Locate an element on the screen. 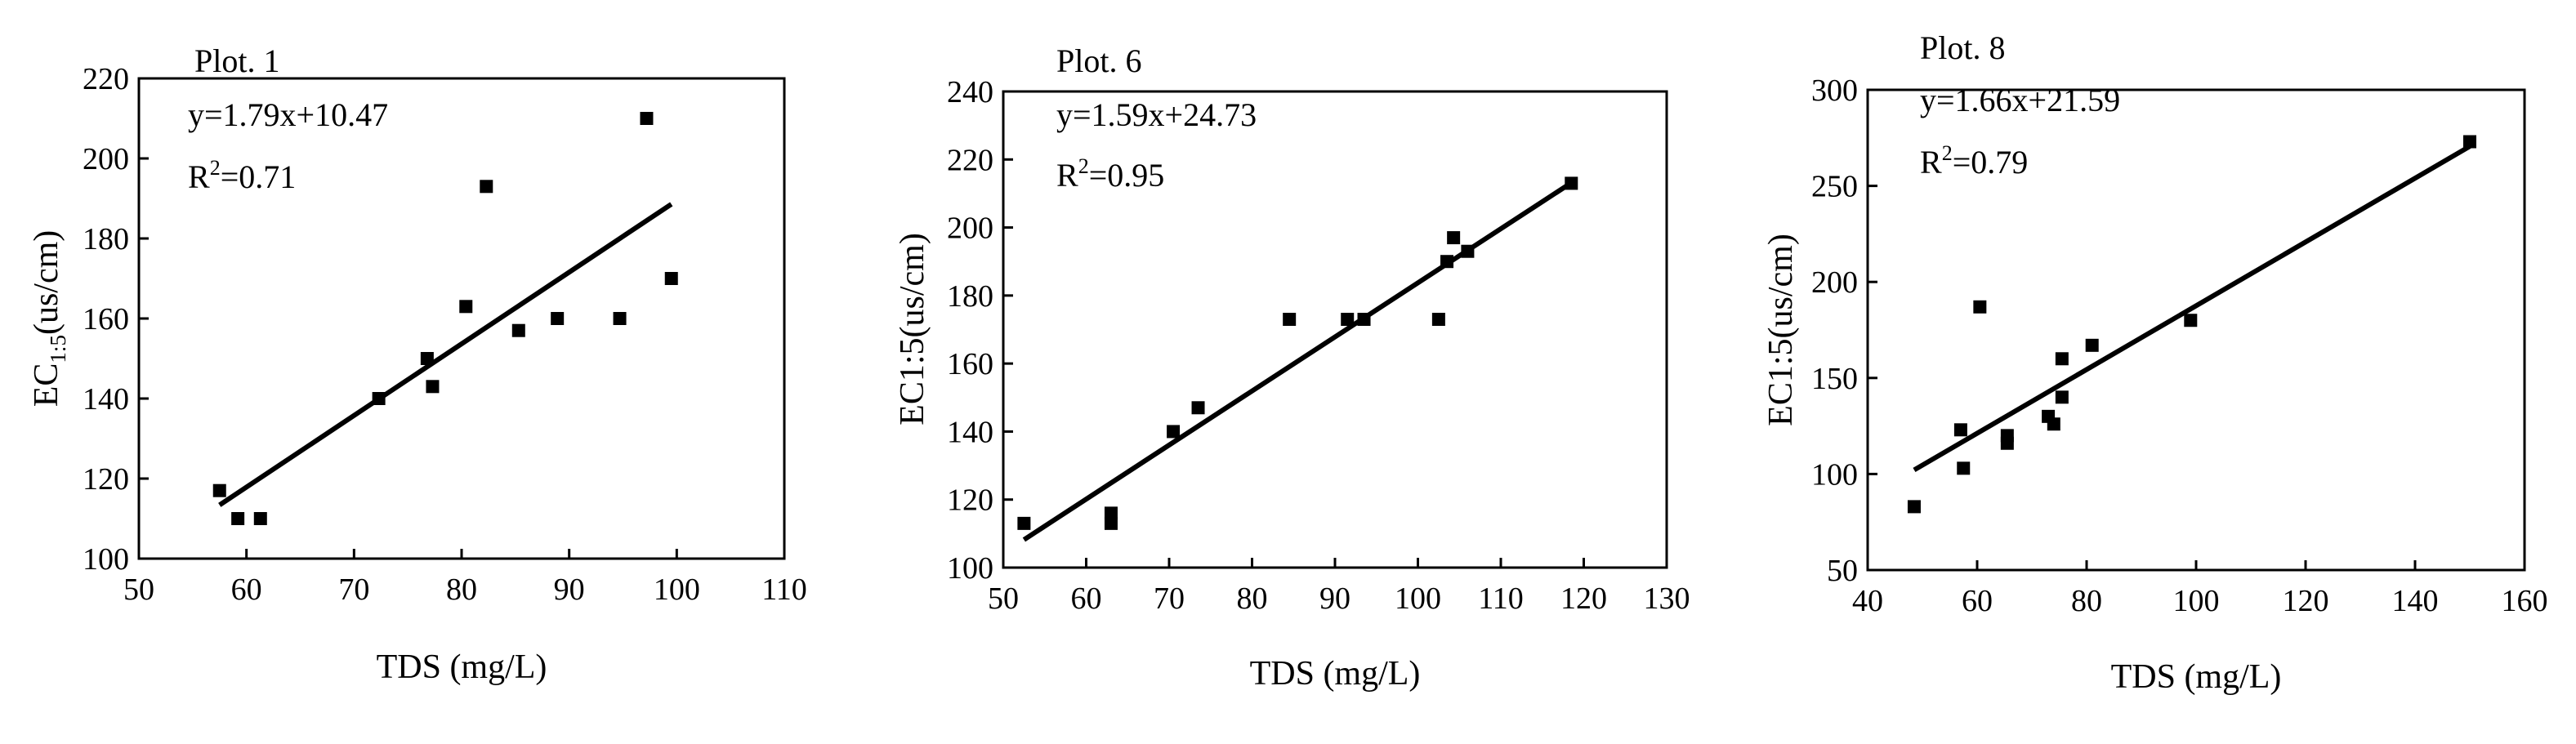  panel-title: Plot. 8 is located at coordinates (1963, 47).